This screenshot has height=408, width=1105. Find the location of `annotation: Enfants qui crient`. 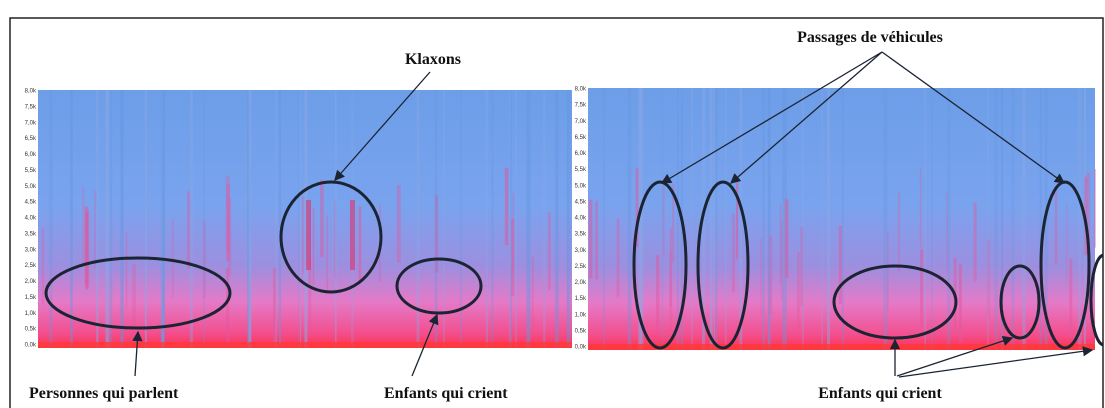

annotation: Enfants qui crient is located at coordinates (880, 393).